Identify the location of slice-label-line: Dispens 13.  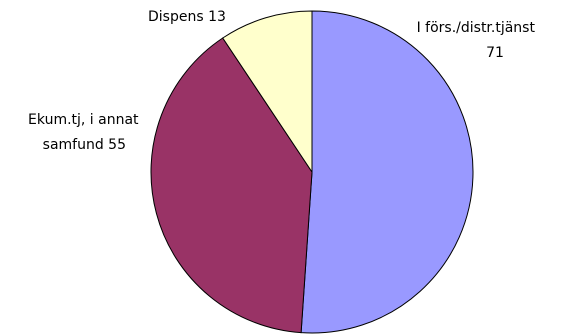
(187, 17).